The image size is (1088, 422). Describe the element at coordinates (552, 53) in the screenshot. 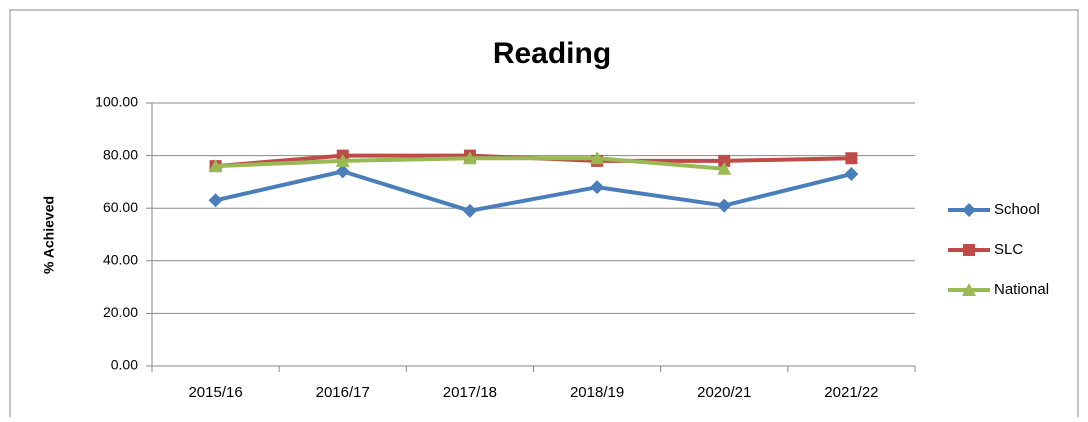

I see `chart-title: Reading` at that location.